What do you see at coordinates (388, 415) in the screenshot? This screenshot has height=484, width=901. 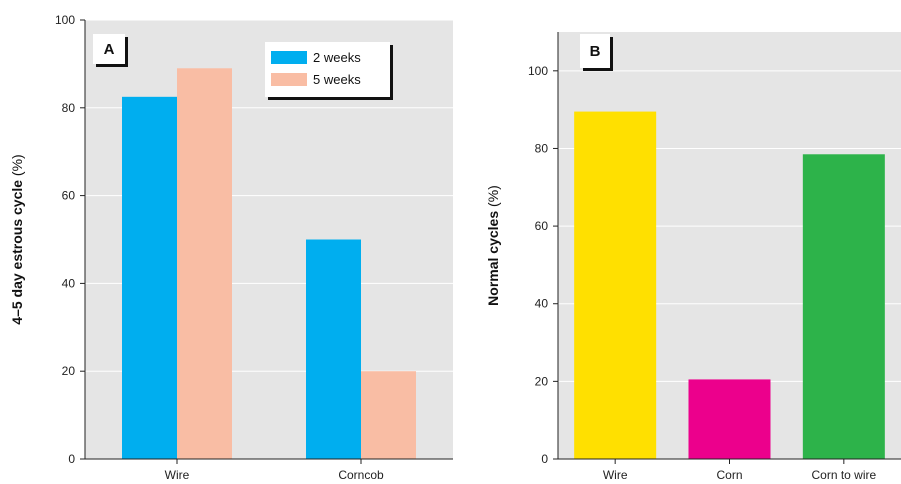 I see `bar-corncob-5-weeks` at bounding box center [388, 415].